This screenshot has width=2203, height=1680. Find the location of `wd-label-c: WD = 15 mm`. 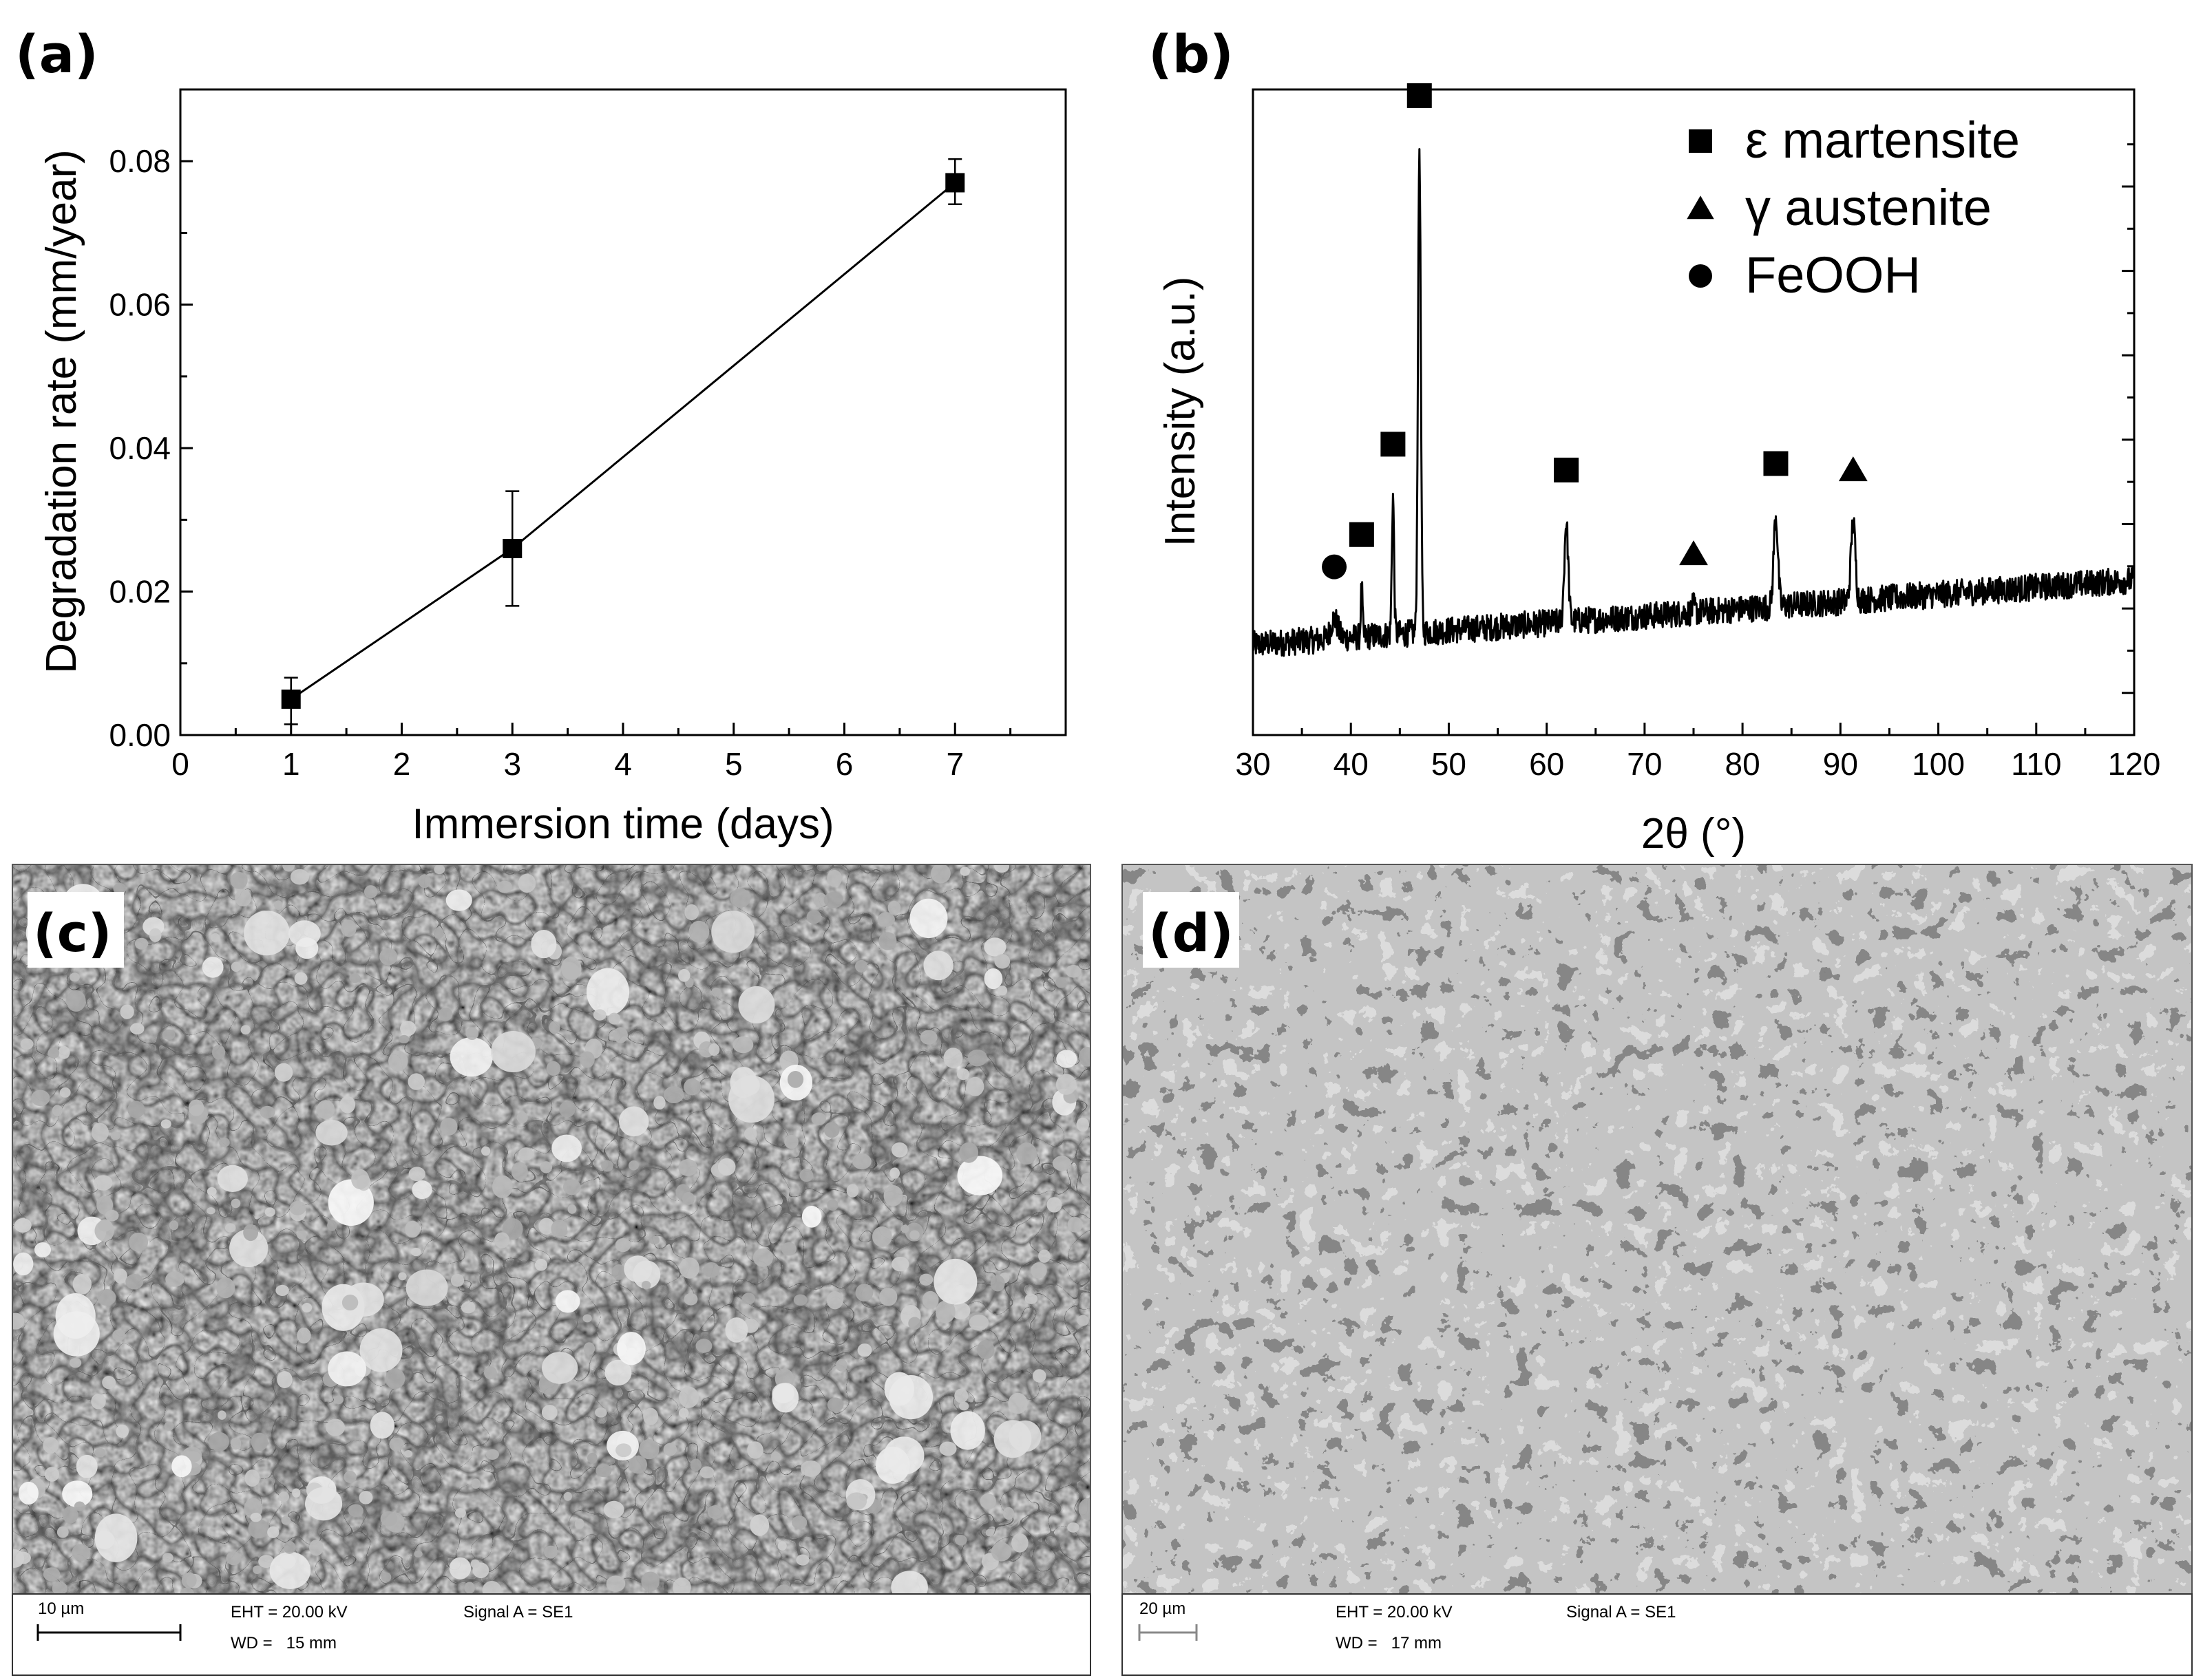

wd-label-c: WD = 15 mm is located at coordinates (284, 1643).